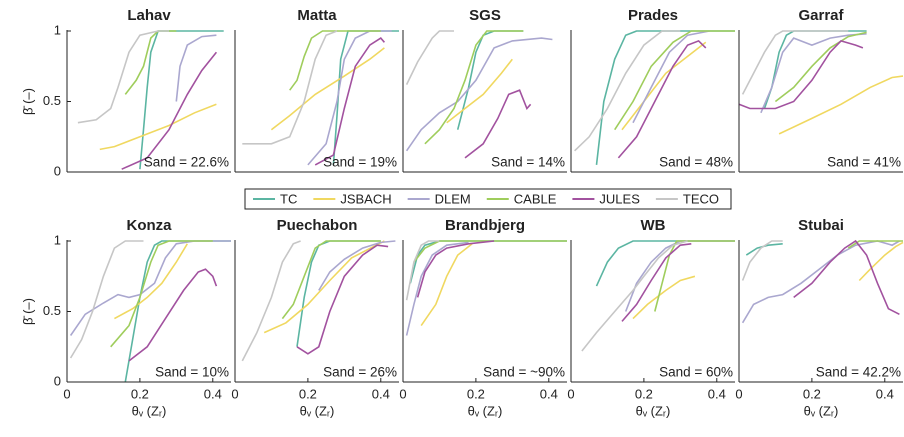 Image resolution: width=904 pixels, height=437 pixels. What do you see at coordinates (488, 199) in the screenshot?
I see `legend: TC JSBACH DLEM CABLE JULES TECO` at bounding box center [488, 199].